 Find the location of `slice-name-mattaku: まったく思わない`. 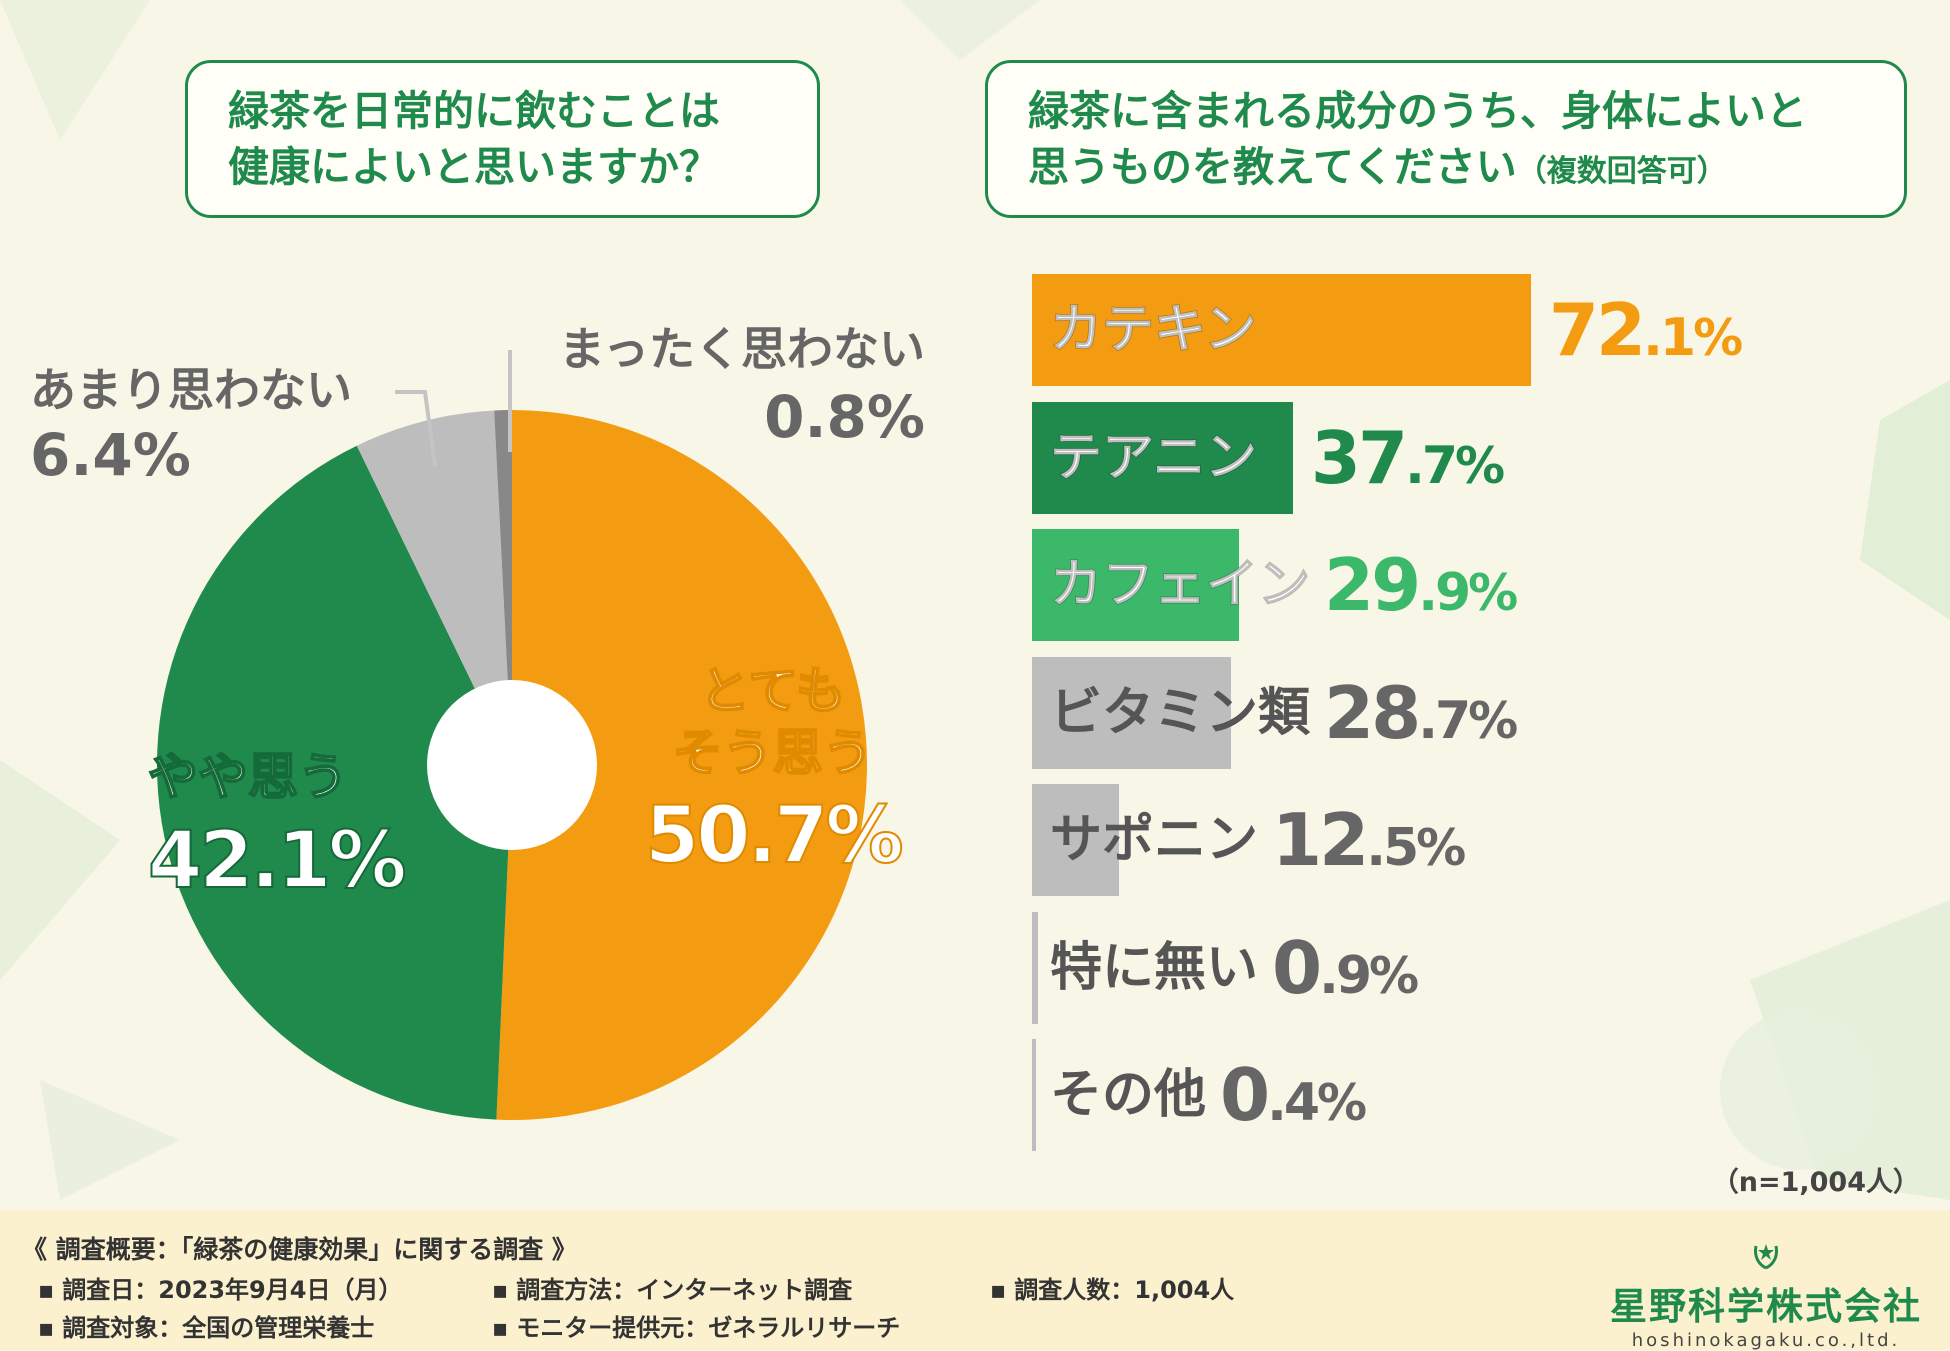

slice-name-mattaku: まったく思わない is located at coordinates (741, 349).